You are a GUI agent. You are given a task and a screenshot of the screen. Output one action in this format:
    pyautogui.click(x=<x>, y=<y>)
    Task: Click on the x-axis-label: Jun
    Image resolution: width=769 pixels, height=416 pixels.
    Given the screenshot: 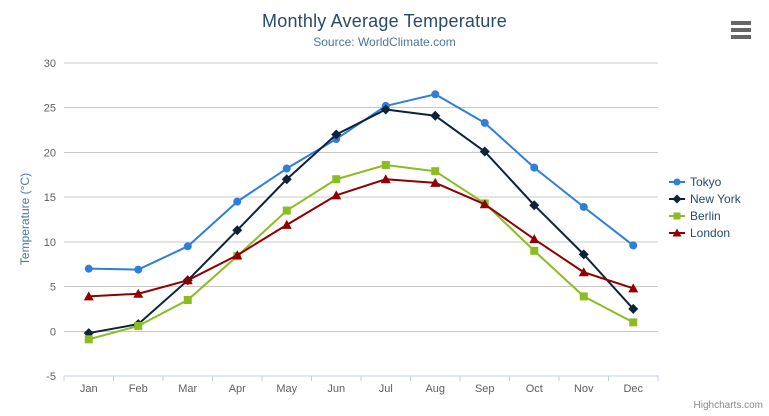 What is the action you would take?
    pyautogui.click(x=336, y=389)
    